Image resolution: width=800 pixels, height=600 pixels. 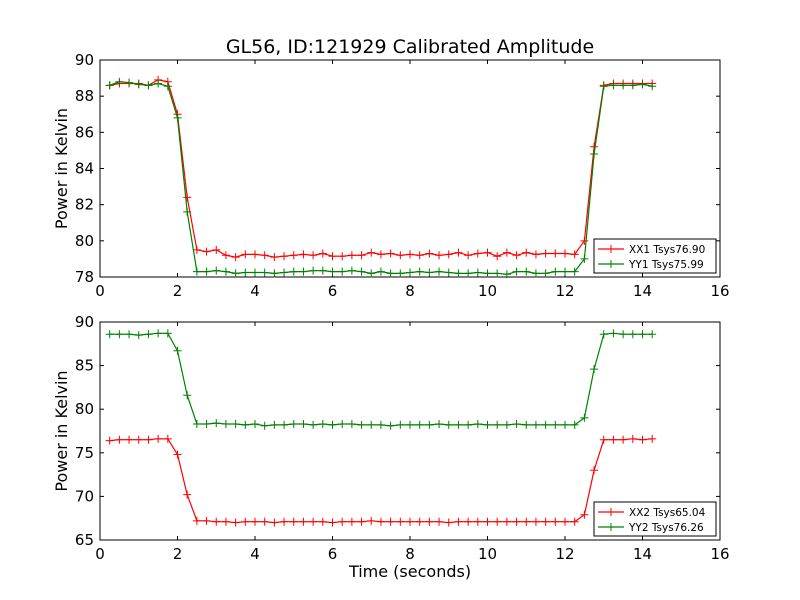 What do you see at coordinates (178, 554) in the screenshot?
I see `x-tick-label: 2` at bounding box center [178, 554].